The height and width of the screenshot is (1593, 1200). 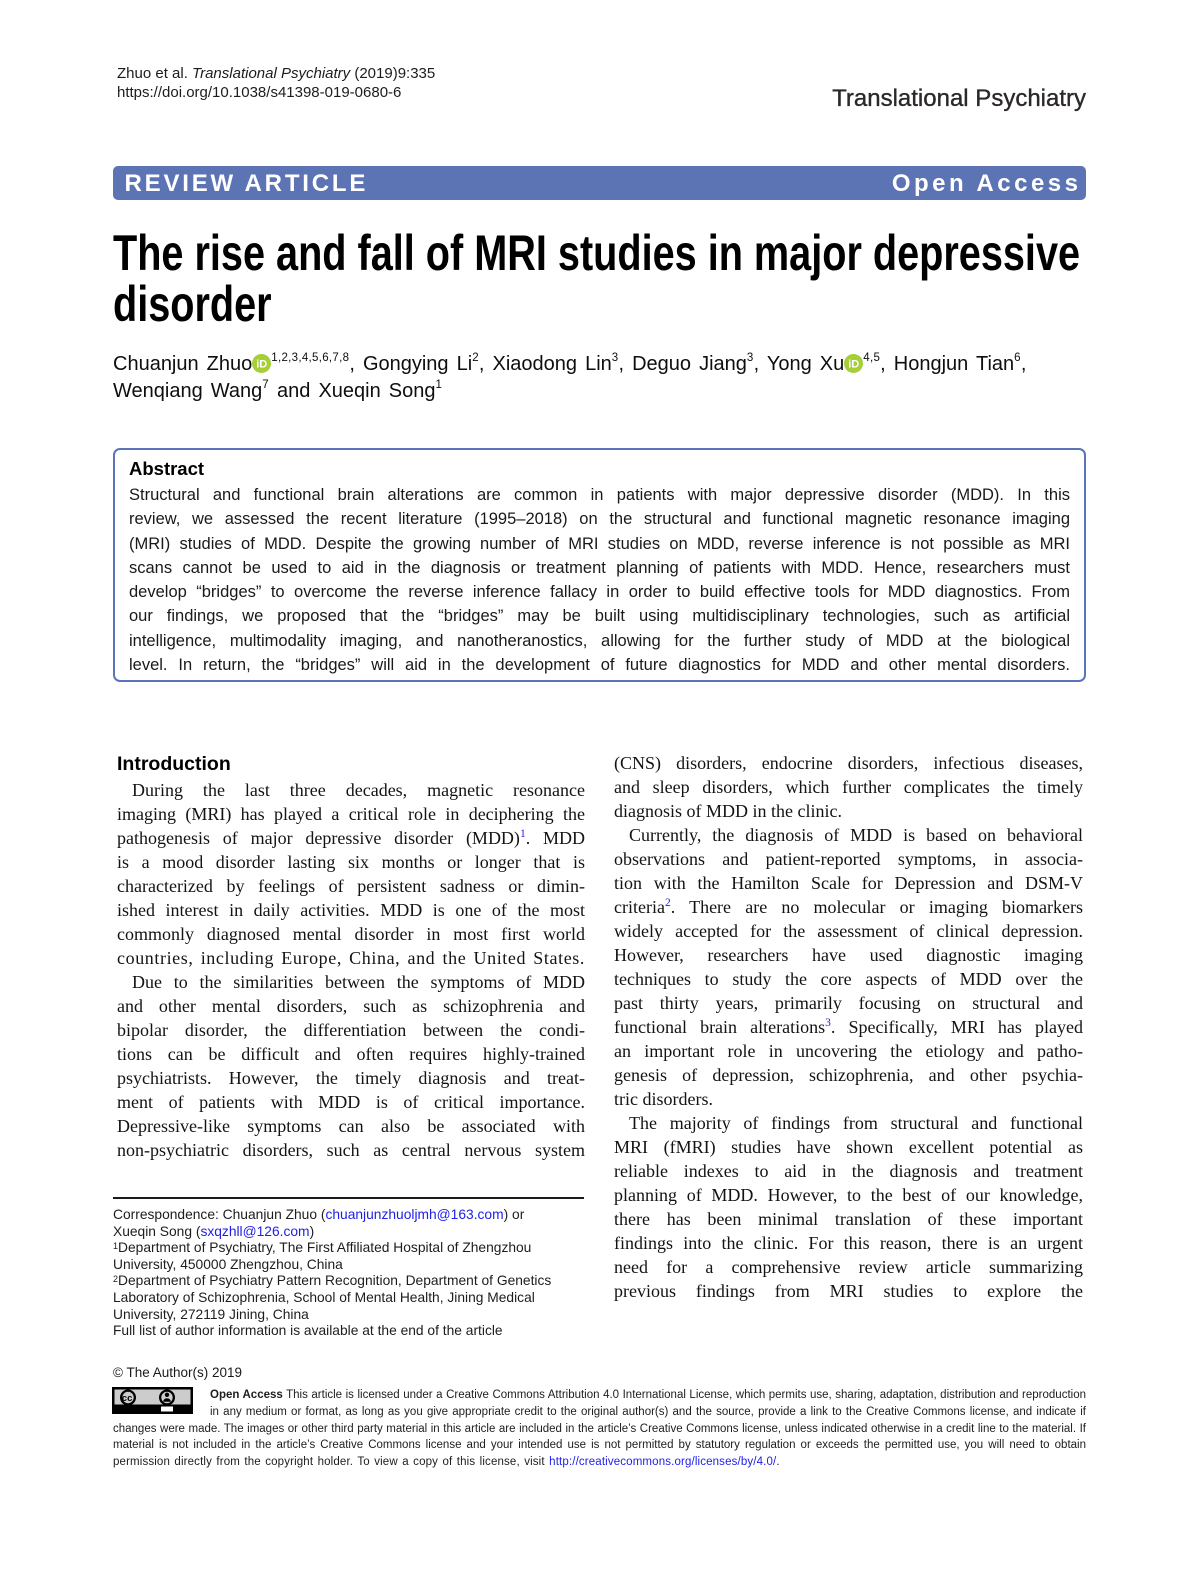 I want to click on svg-text: cc, so click(x=127, y=1398).